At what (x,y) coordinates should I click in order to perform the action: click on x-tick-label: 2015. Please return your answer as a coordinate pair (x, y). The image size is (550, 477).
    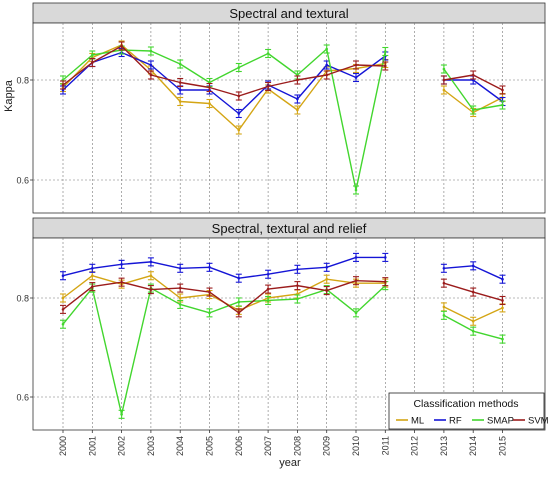
    Looking at the image, I should click on (503, 446).